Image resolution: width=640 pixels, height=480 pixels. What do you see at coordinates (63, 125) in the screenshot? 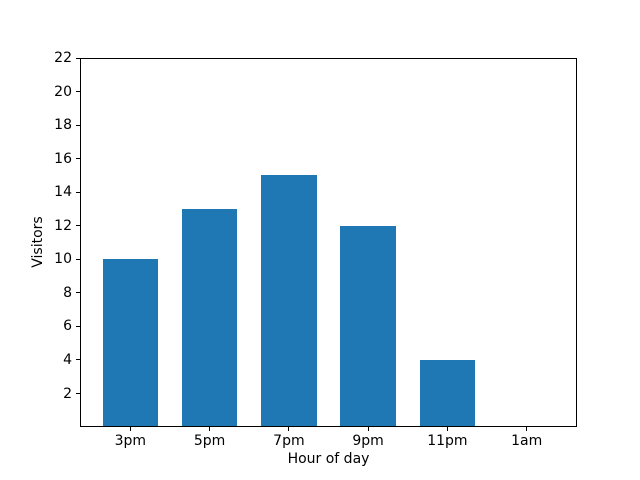
I see `y-tick-label-18: 18` at bounding box center [63, 125].